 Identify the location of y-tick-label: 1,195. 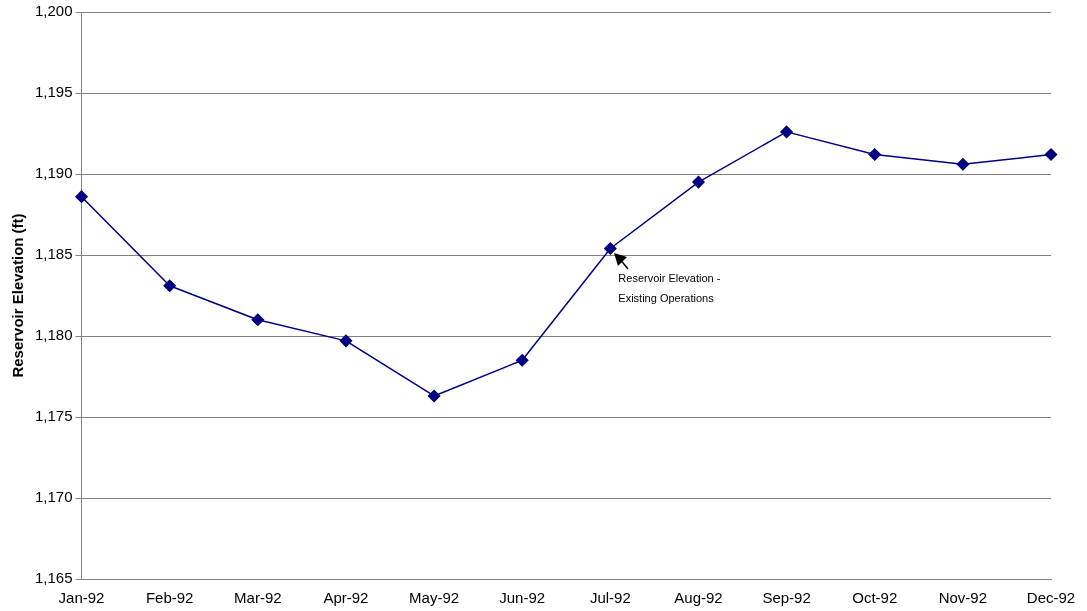
(53, 92).